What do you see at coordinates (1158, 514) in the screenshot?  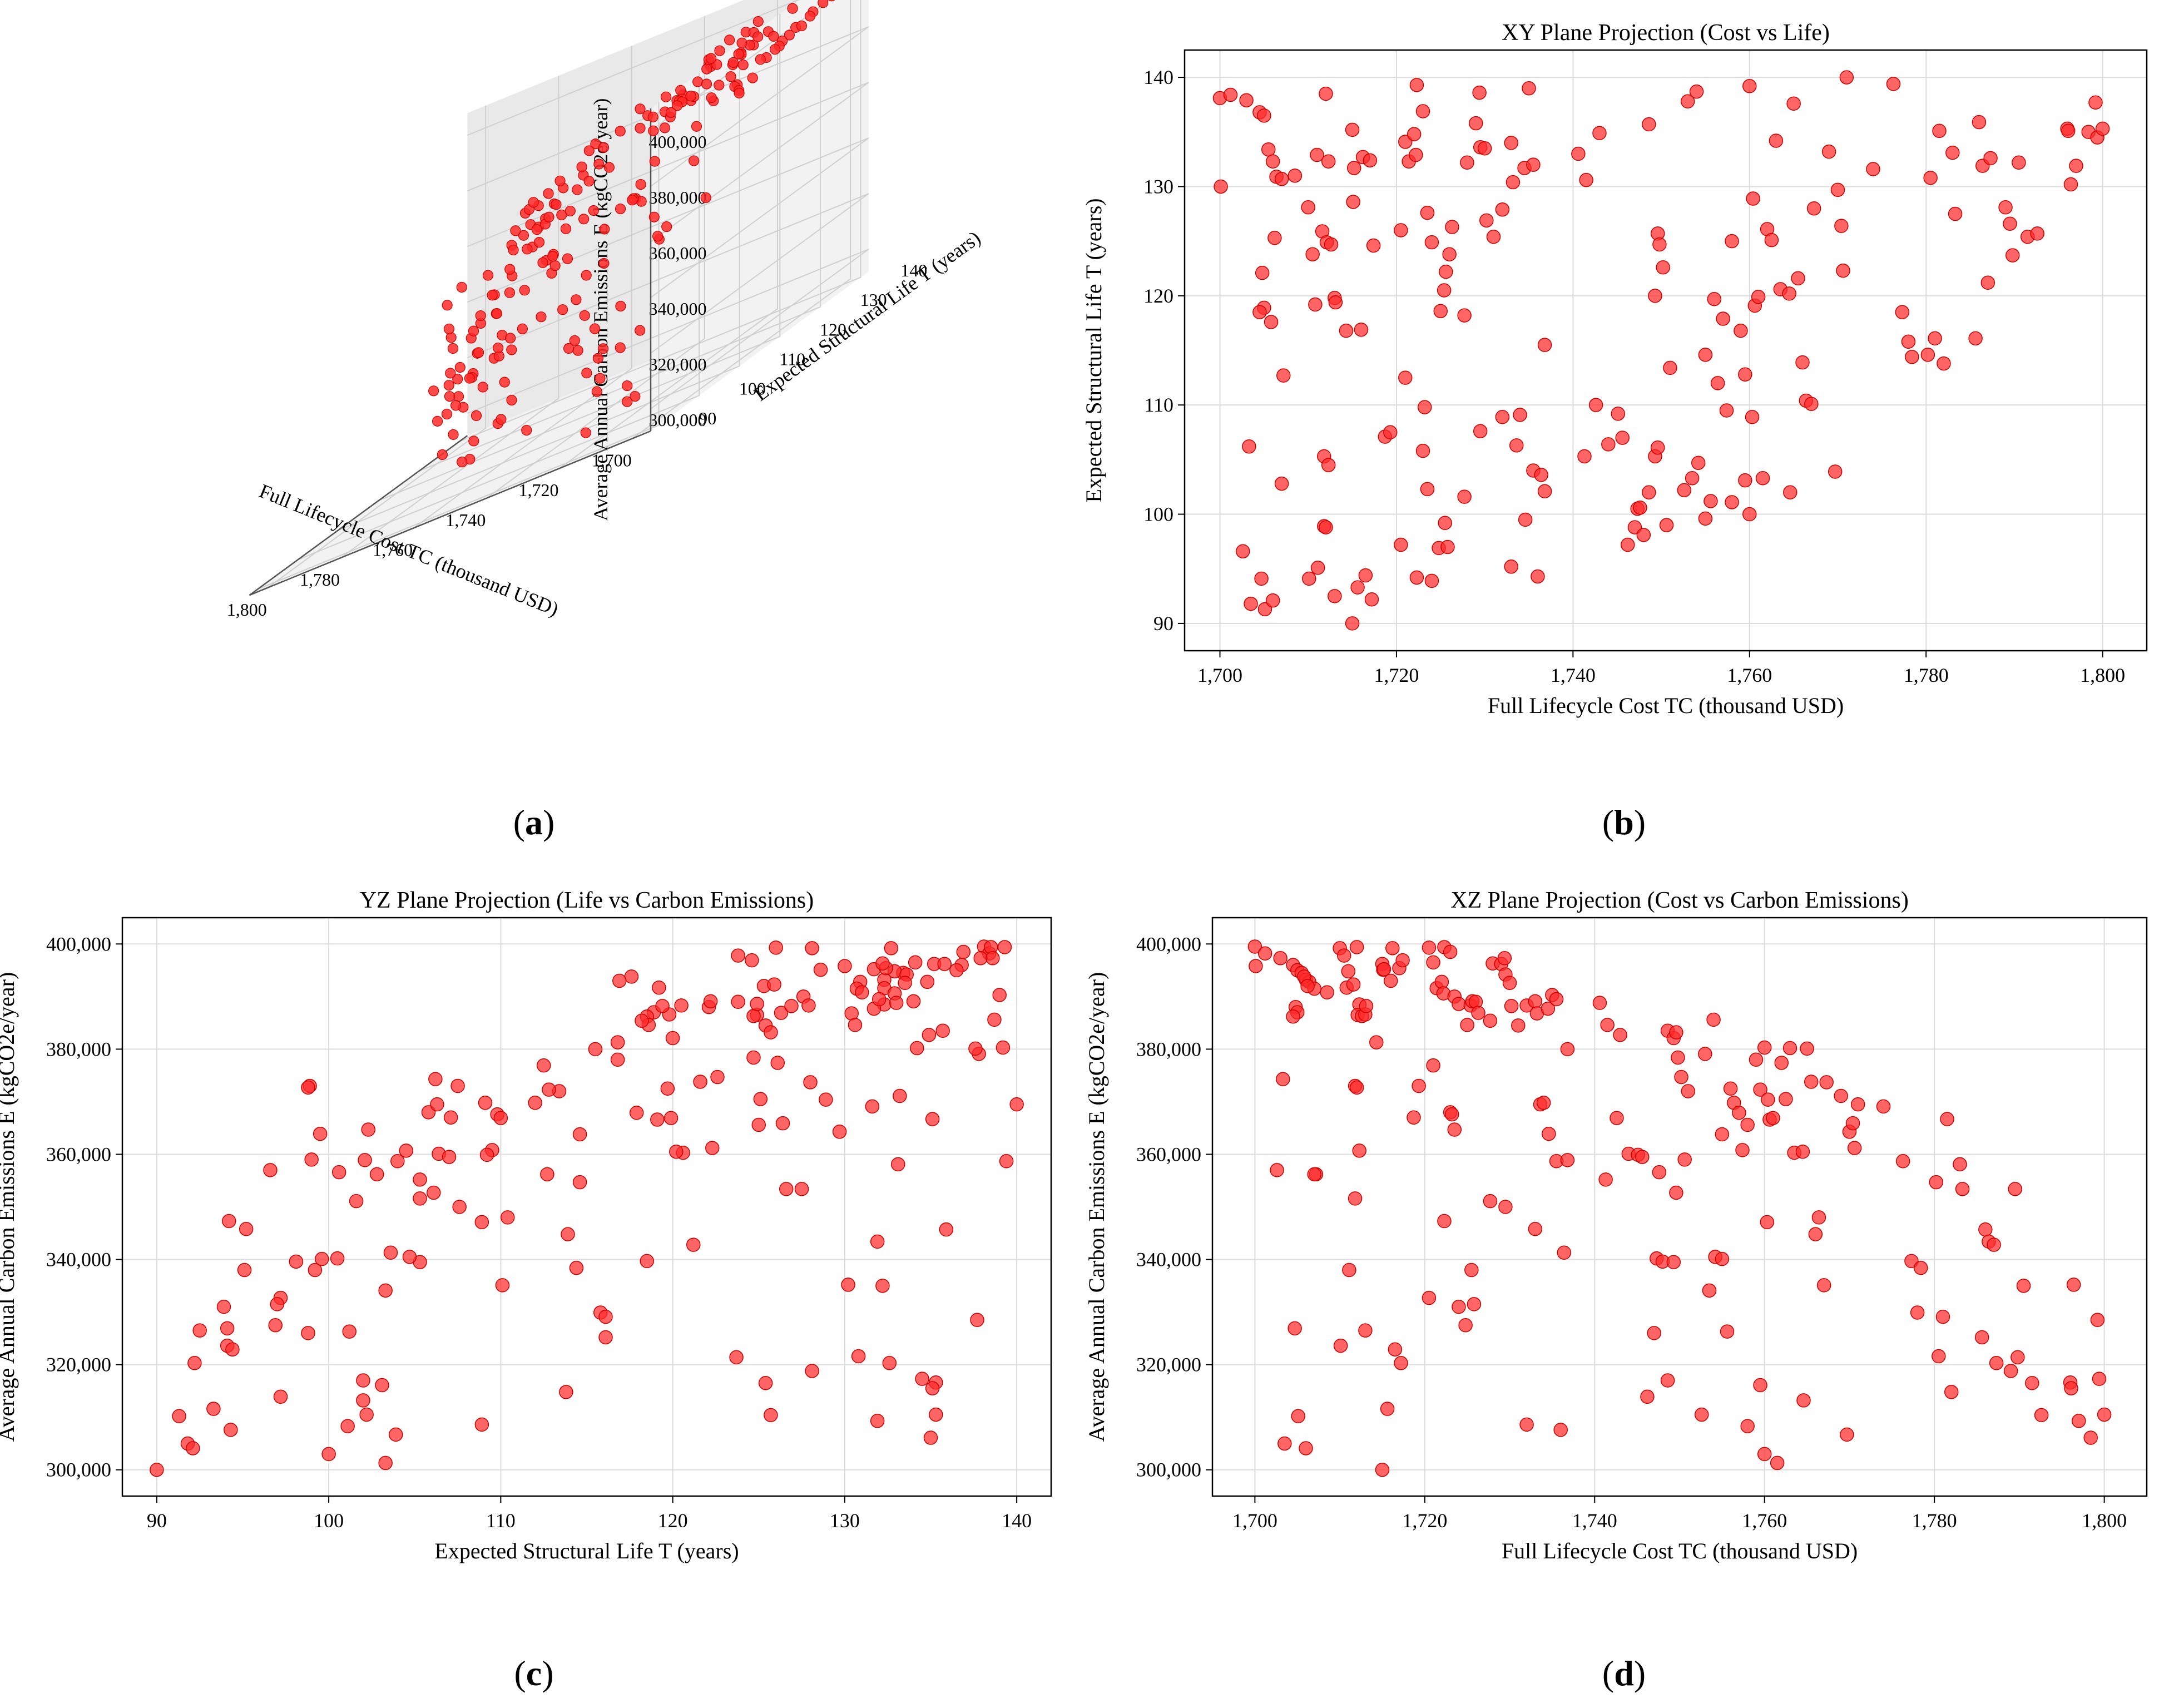 I see `y-tick-label-b: 100` at bounding box center [1158, 514].